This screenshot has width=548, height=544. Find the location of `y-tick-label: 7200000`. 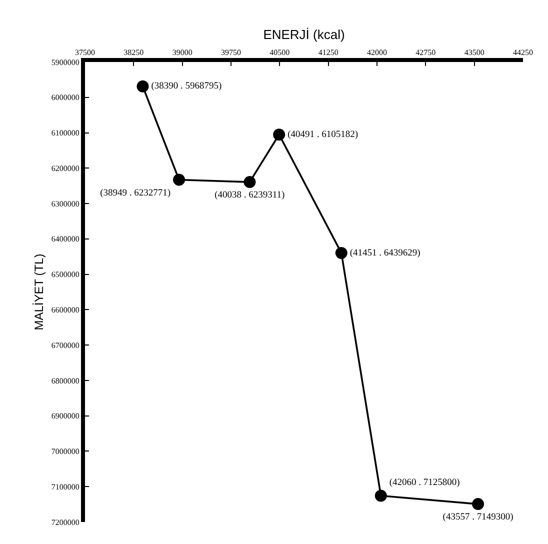

y-tick-label: 7200000 is located at coordinates (65, 522).